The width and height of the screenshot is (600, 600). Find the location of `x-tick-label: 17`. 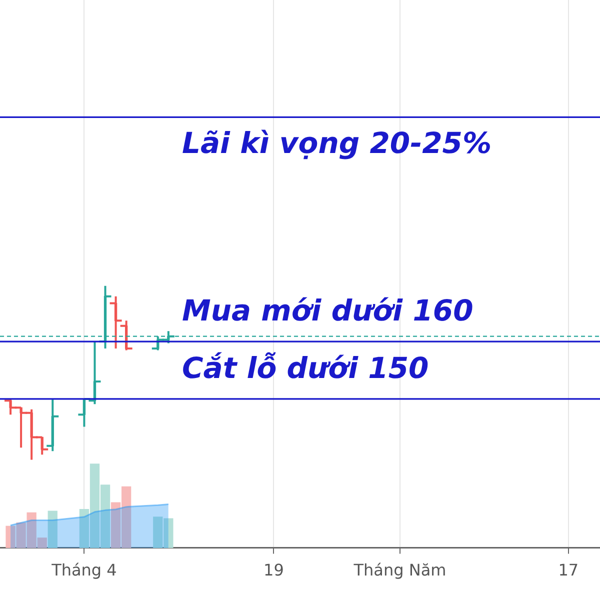

x-tick-label: 17 is located at coordinates (568, 570).